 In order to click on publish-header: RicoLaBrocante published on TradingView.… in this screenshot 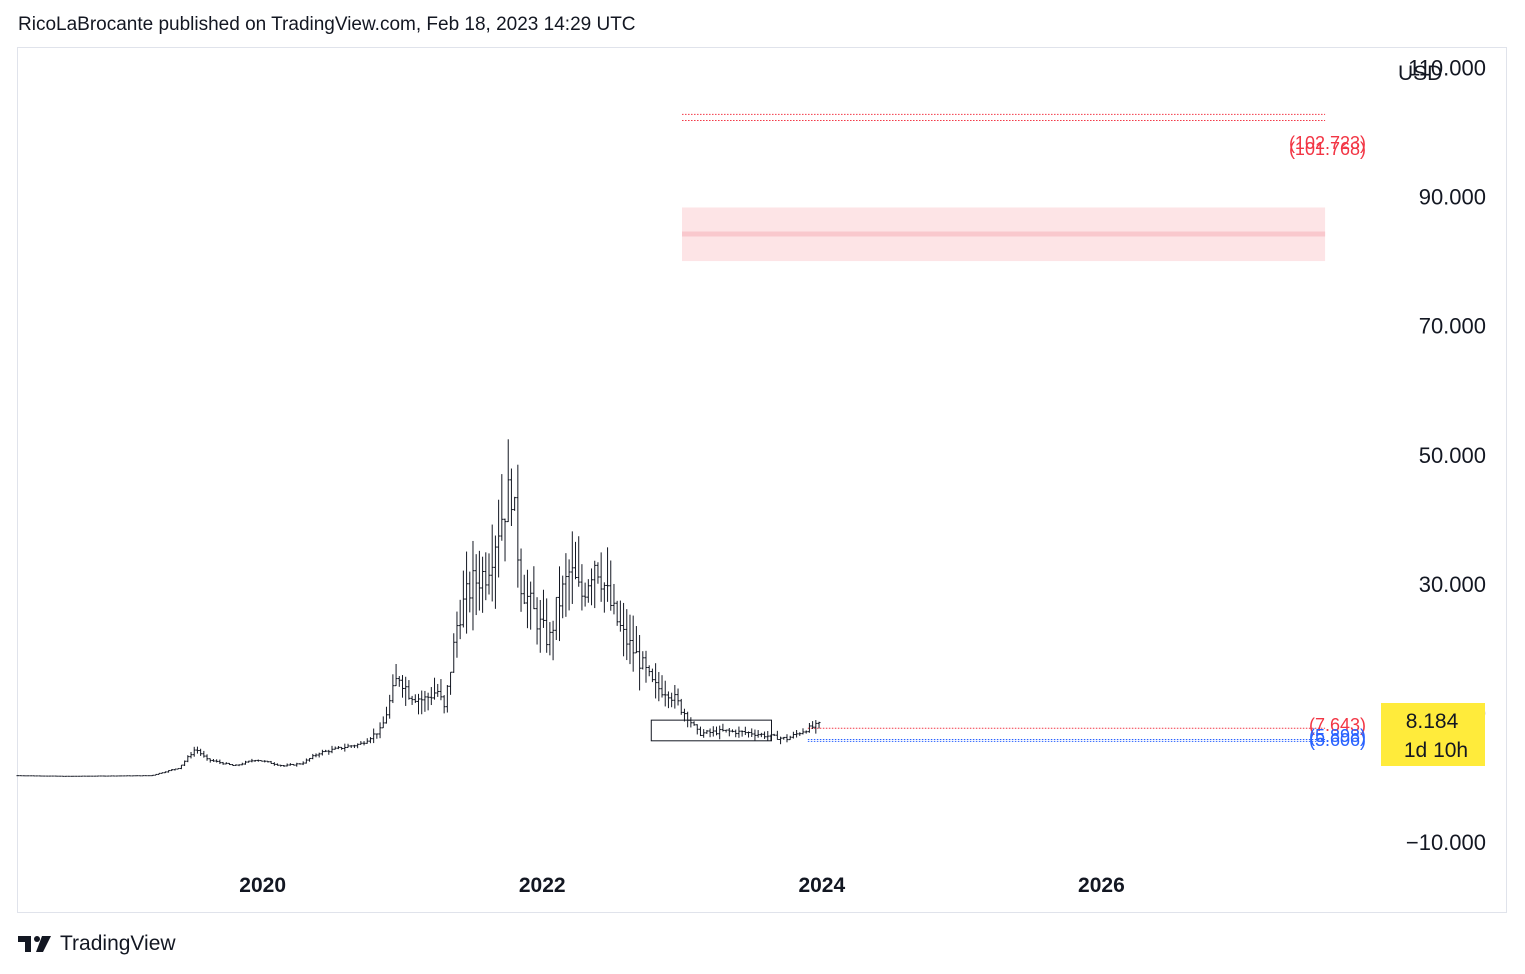, I will do `click(327, 24)`.